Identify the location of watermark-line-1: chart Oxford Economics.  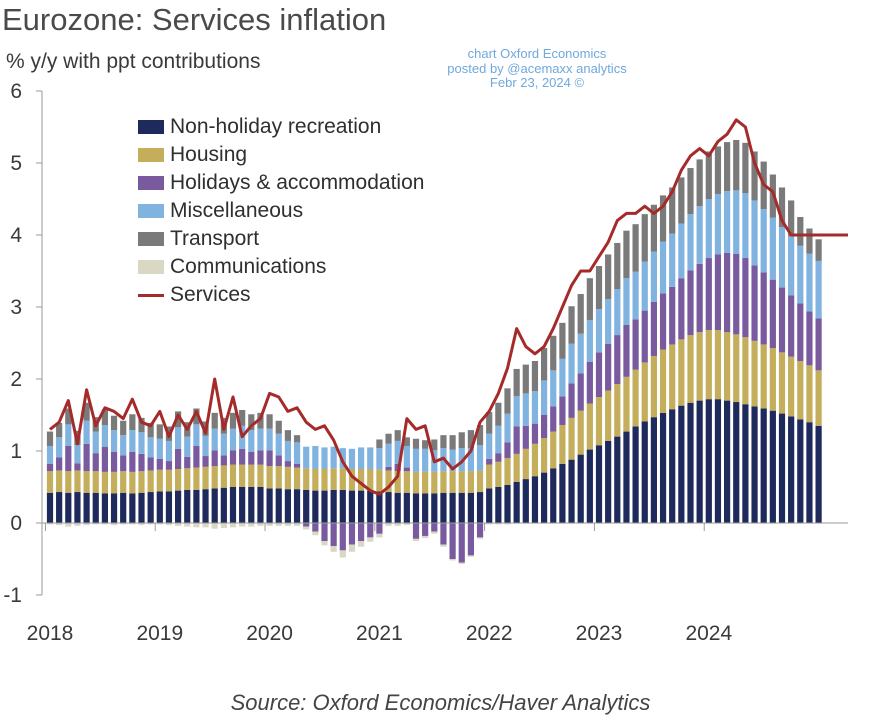
(537, 53).